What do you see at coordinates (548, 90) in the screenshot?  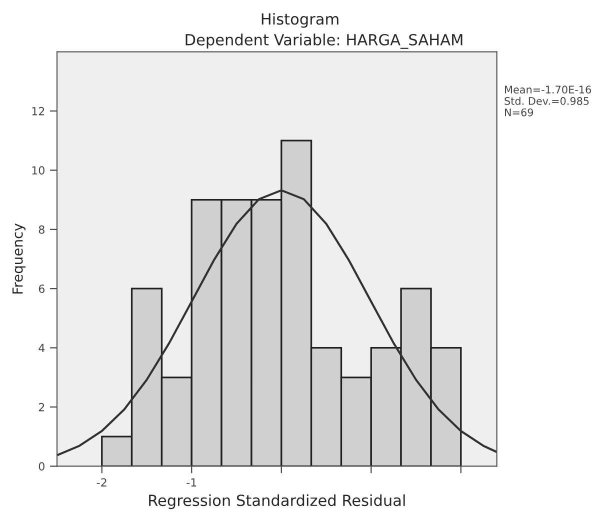 I see `text: Mean=-1.70E-16` at bounding box center [548, 90].